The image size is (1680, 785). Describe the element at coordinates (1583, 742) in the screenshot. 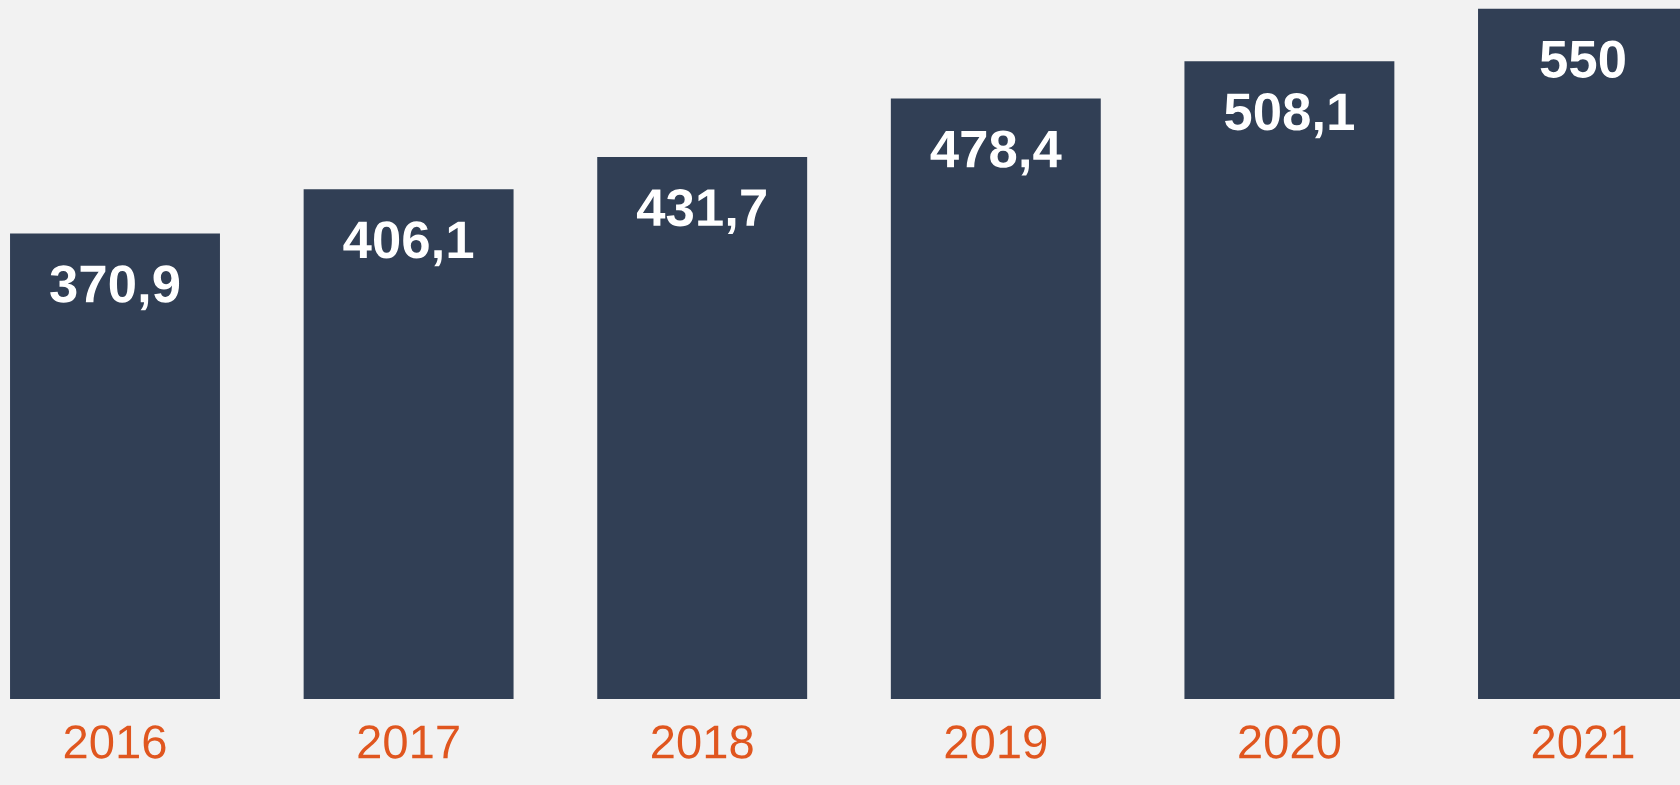

I see `x-tick-label: 2021` at that location.